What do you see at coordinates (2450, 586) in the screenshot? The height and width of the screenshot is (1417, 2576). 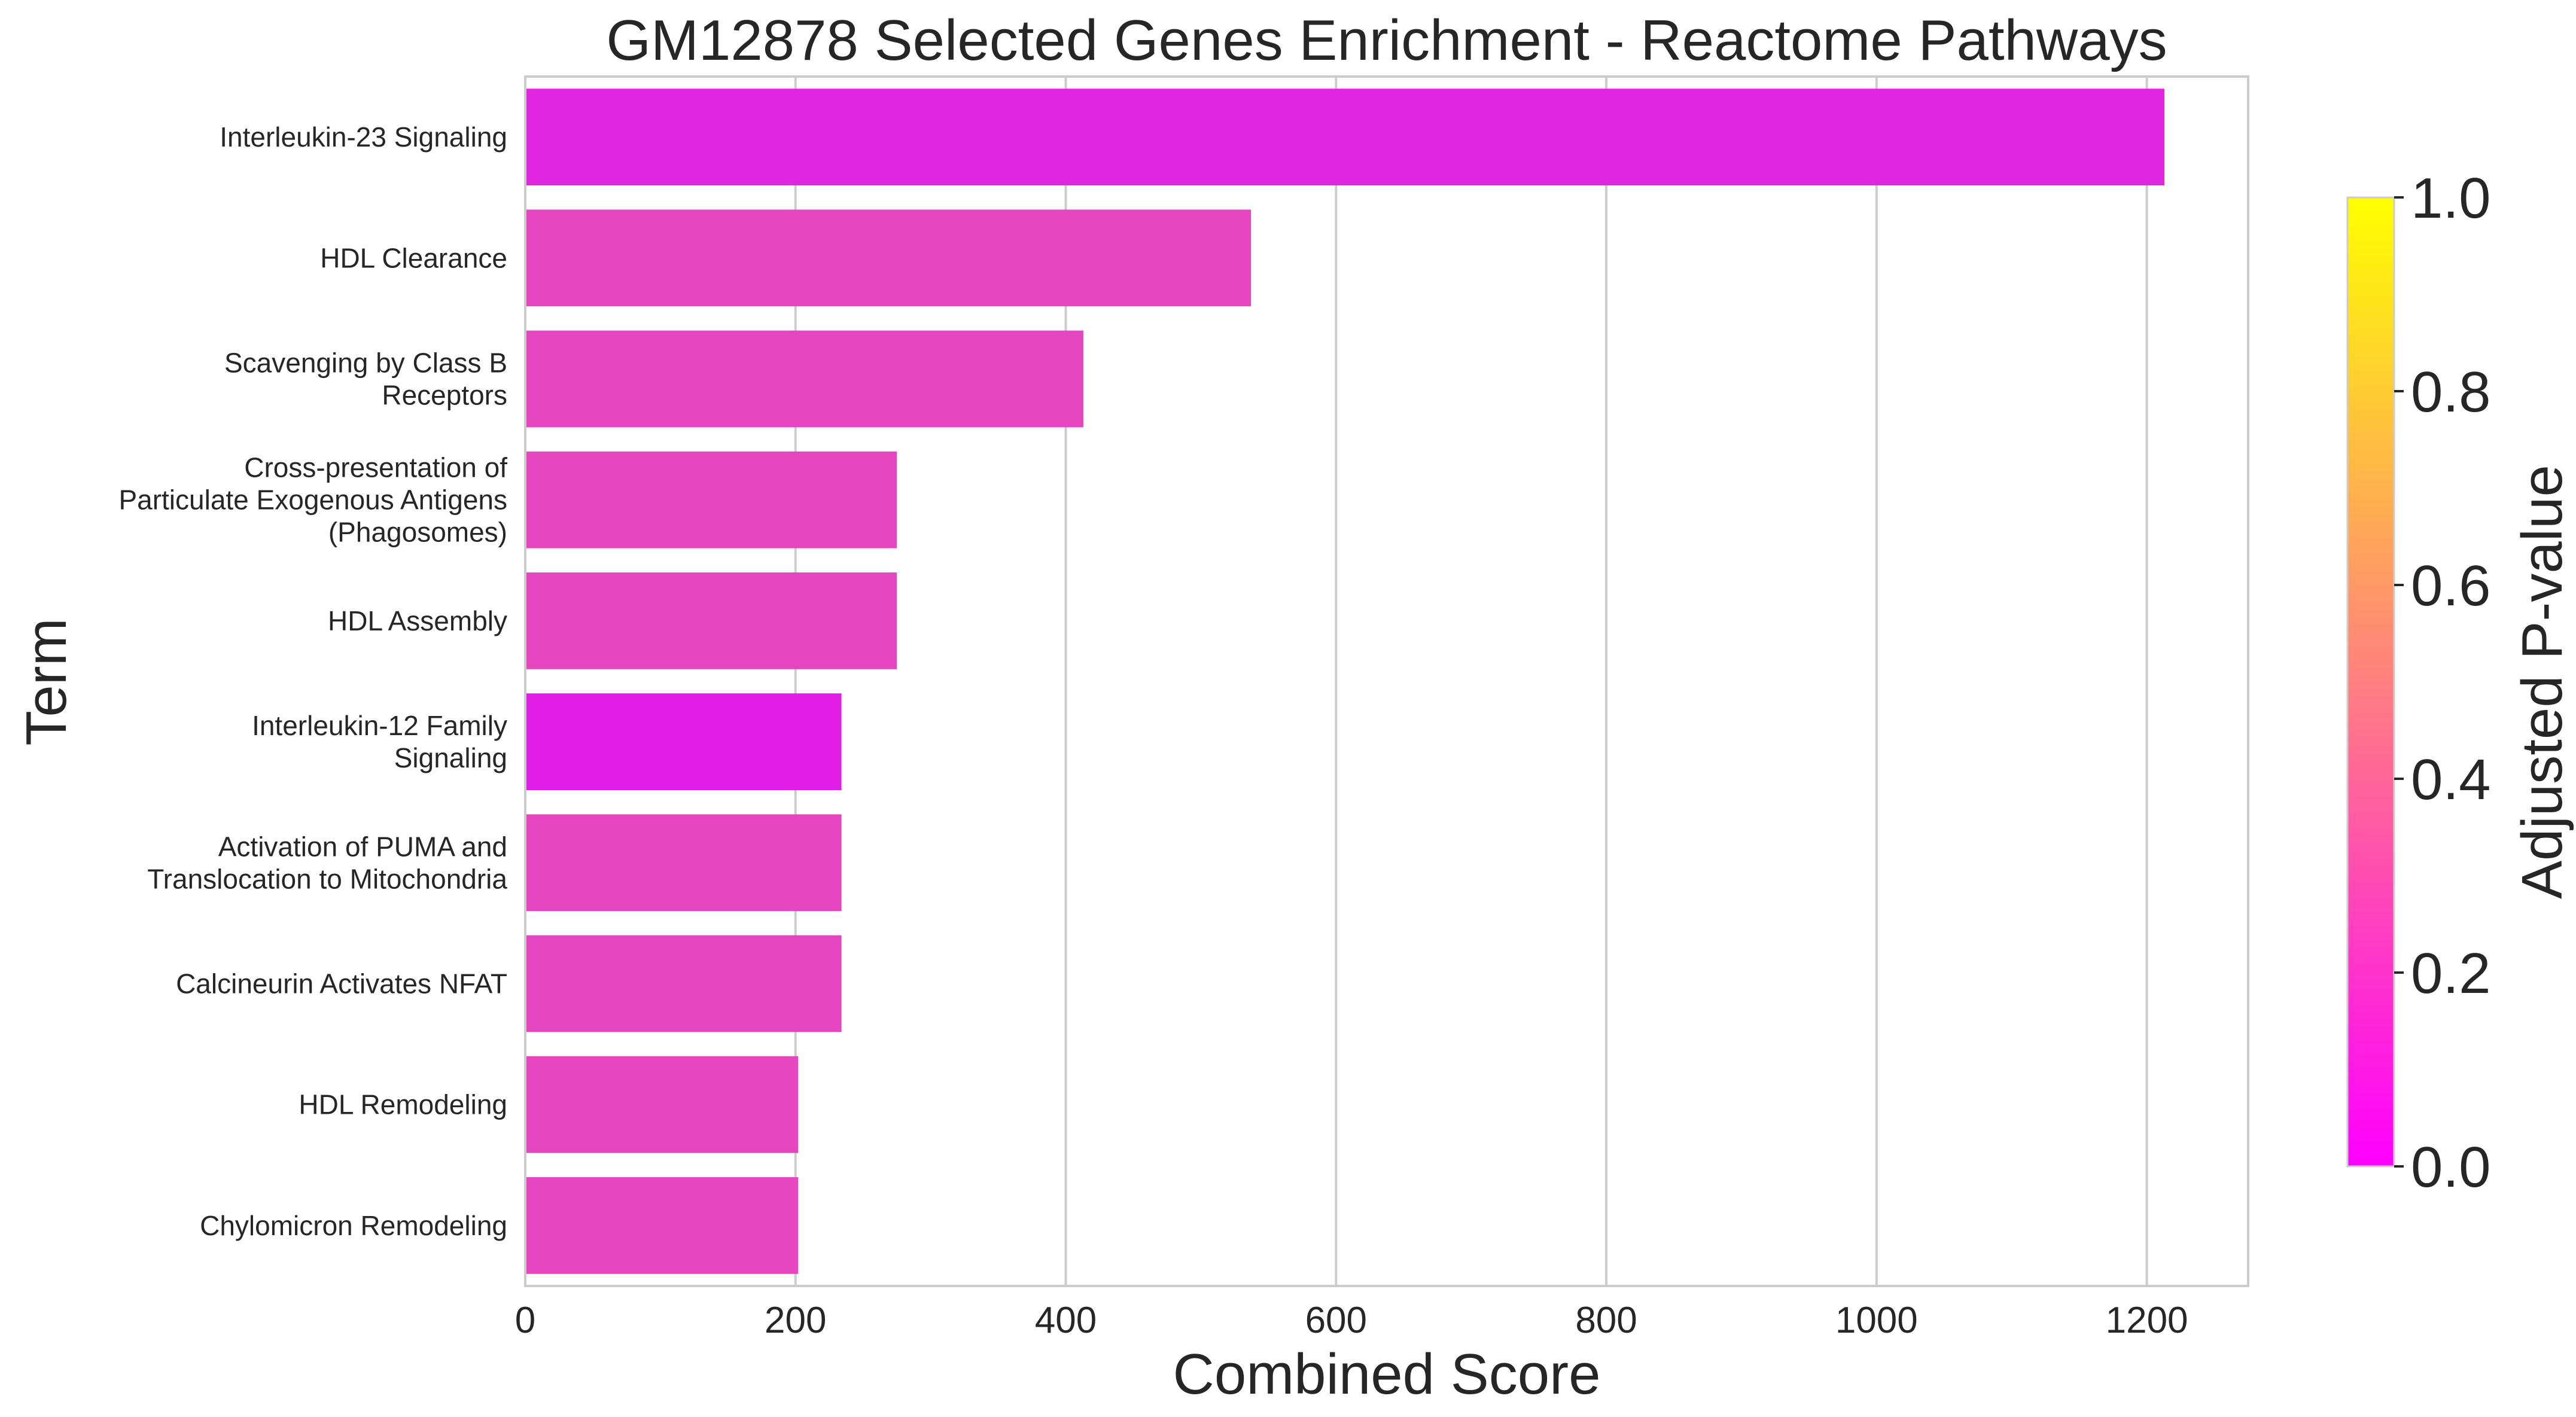 I see `colorbar-tick-label: 0.6` at bounding box center [2450, 586].